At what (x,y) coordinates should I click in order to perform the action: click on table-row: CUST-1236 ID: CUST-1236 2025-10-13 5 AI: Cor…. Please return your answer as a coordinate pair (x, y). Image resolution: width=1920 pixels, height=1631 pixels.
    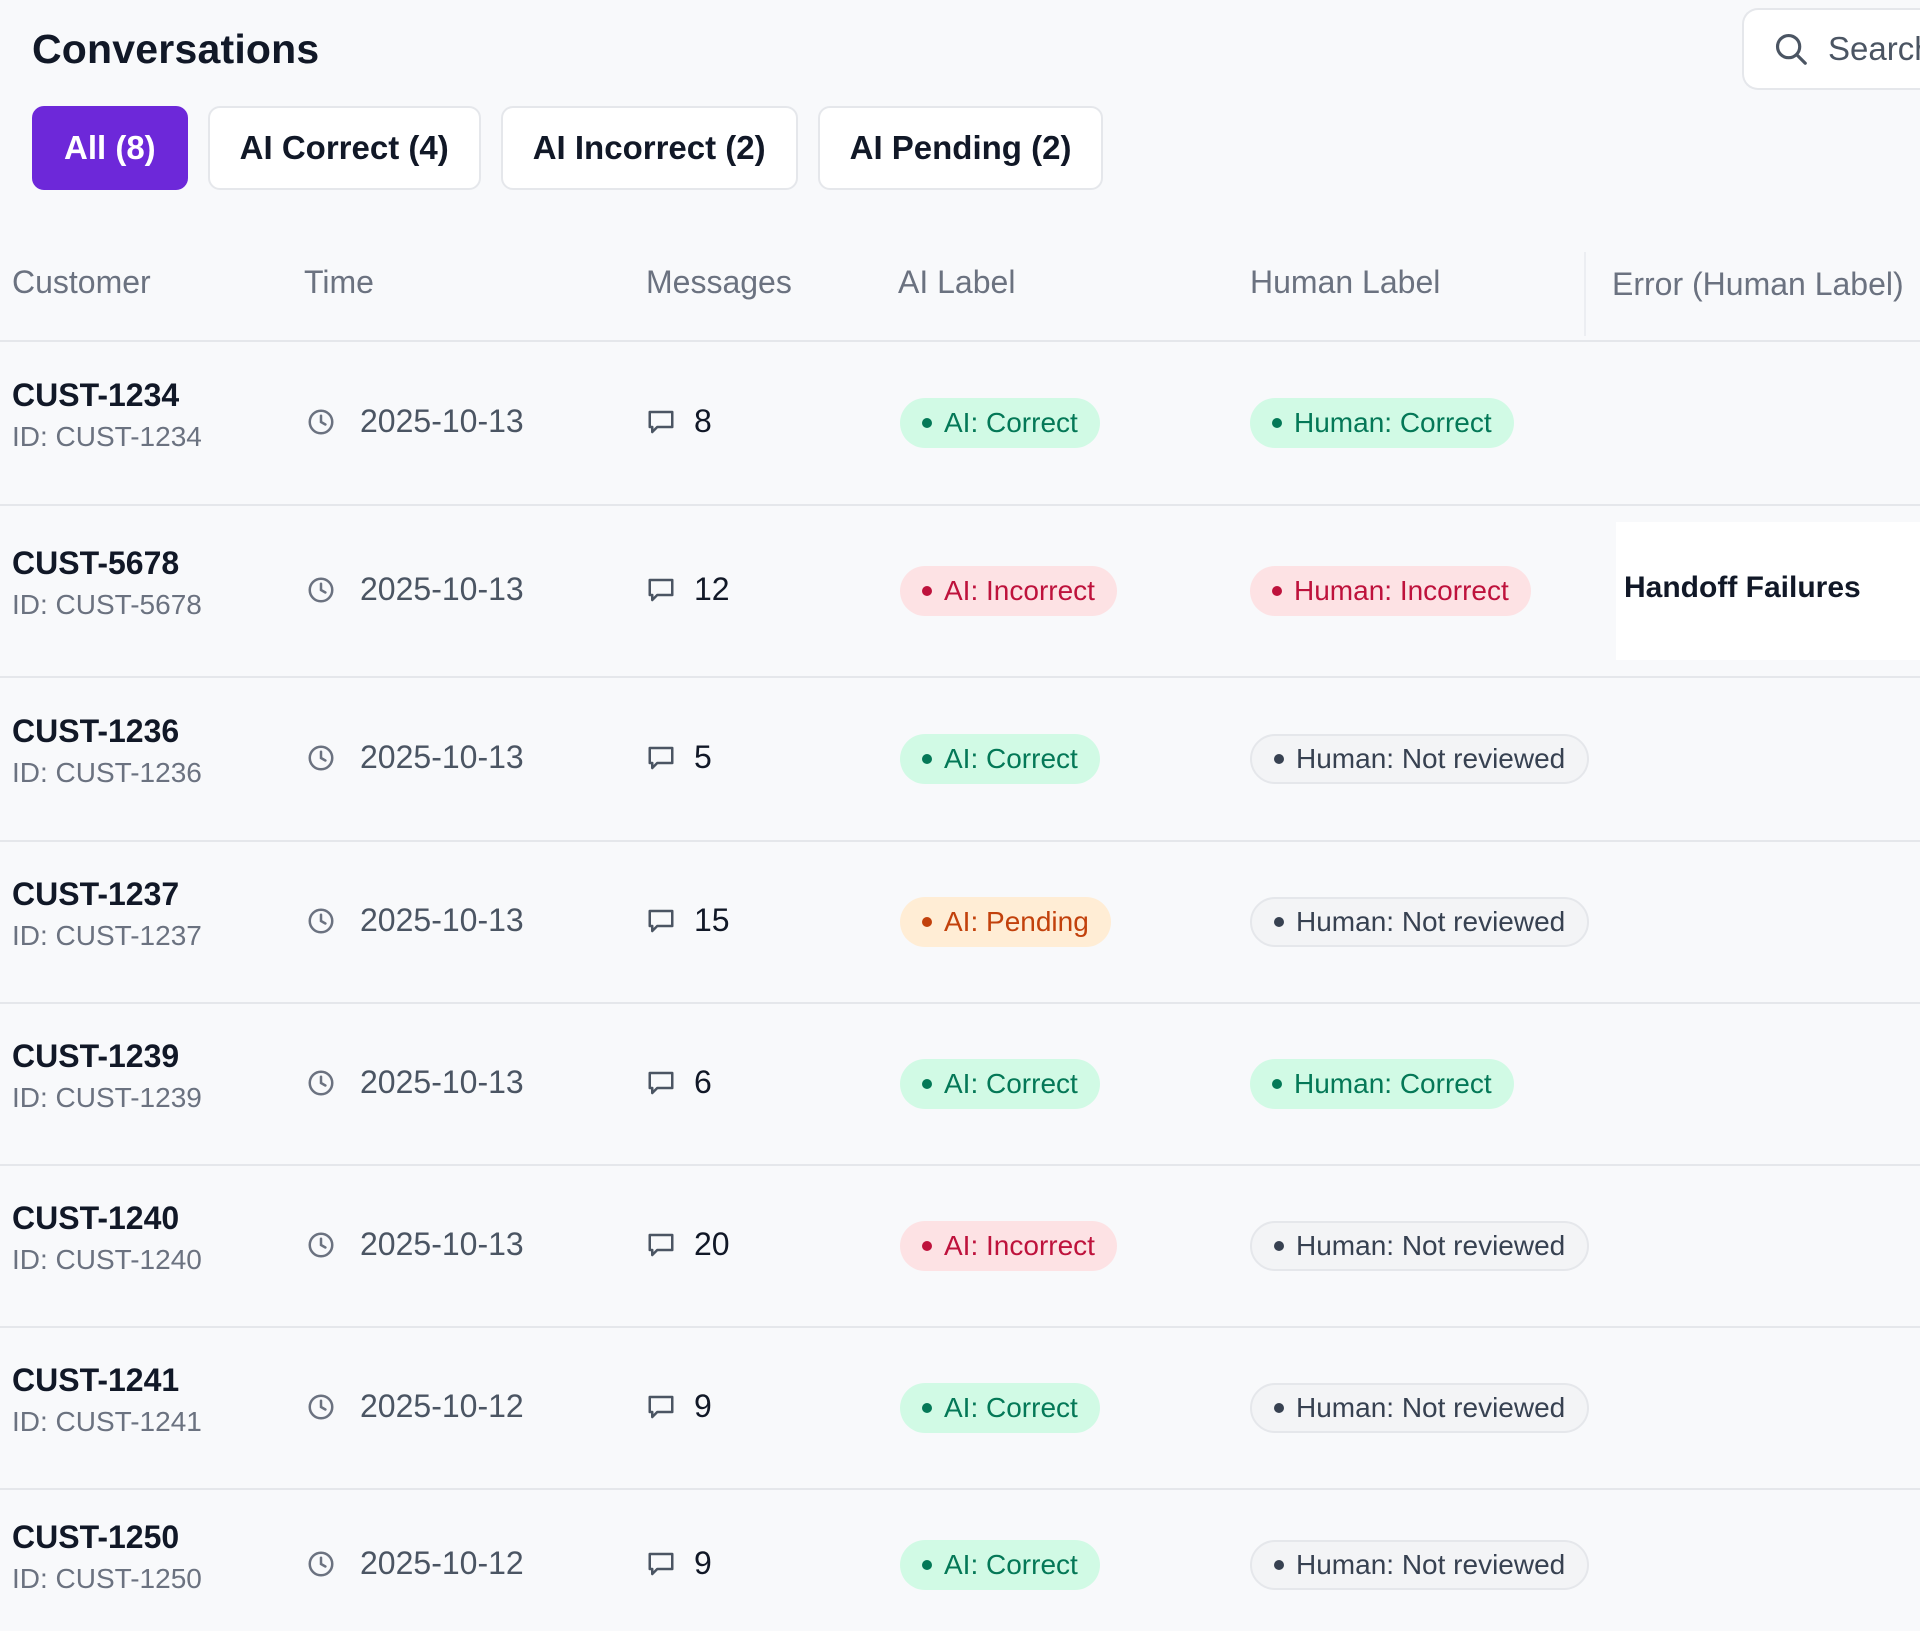
    Looking at the image, I should click on (960, 760).